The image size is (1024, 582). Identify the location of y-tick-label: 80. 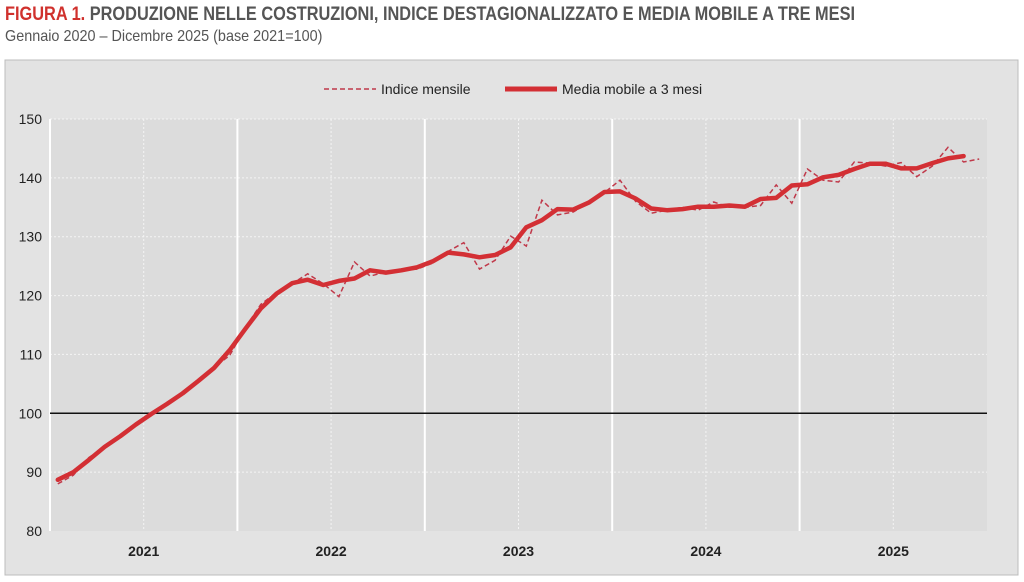
(34, 531).